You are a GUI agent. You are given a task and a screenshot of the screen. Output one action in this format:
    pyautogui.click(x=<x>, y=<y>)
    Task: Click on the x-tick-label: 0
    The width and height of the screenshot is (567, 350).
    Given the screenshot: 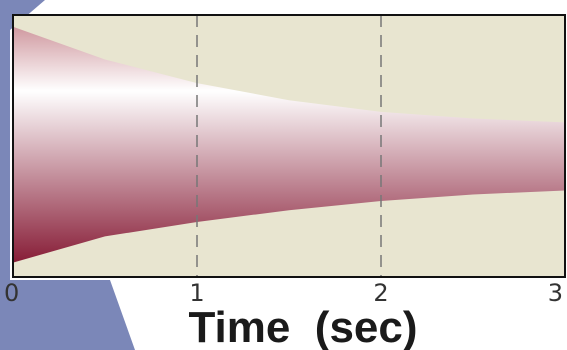 What is the action you would take?
    pyautogui.click(x=11, y=293)
    